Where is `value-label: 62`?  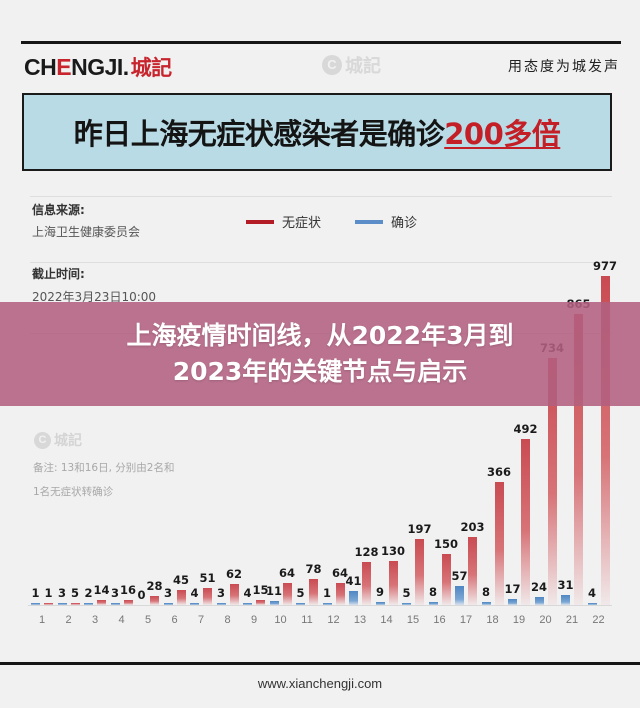 value-label: 62 is located at coordinates (234, 574).